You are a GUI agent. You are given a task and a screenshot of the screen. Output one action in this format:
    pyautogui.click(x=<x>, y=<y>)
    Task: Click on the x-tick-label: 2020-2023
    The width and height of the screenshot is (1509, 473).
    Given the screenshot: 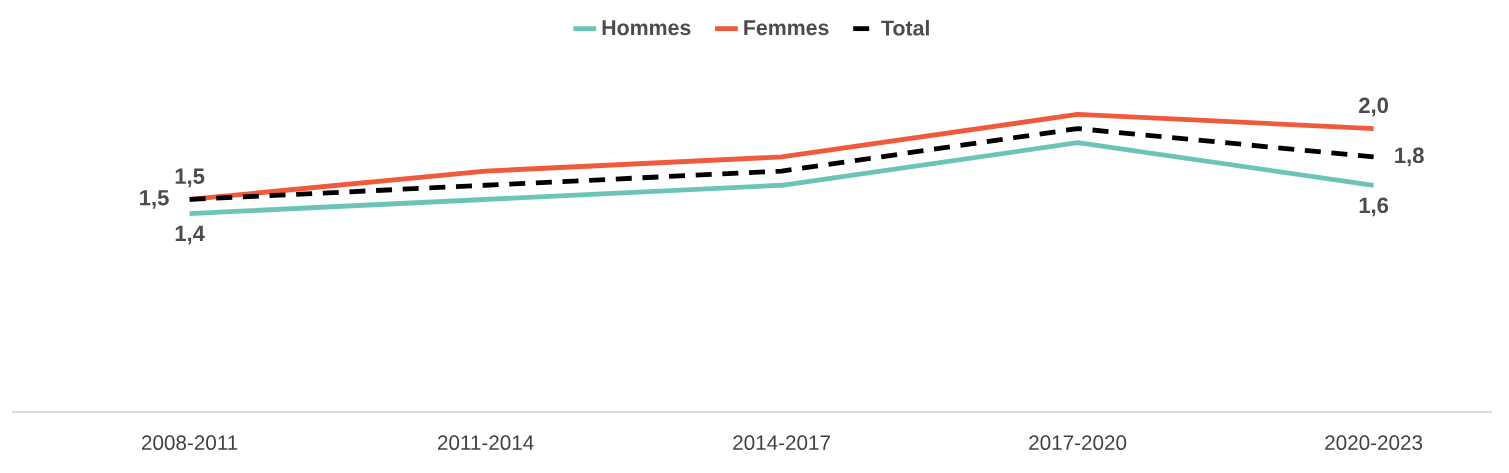 What is the action you would take?
    pyautogui.click(x=1374, y=442)
    